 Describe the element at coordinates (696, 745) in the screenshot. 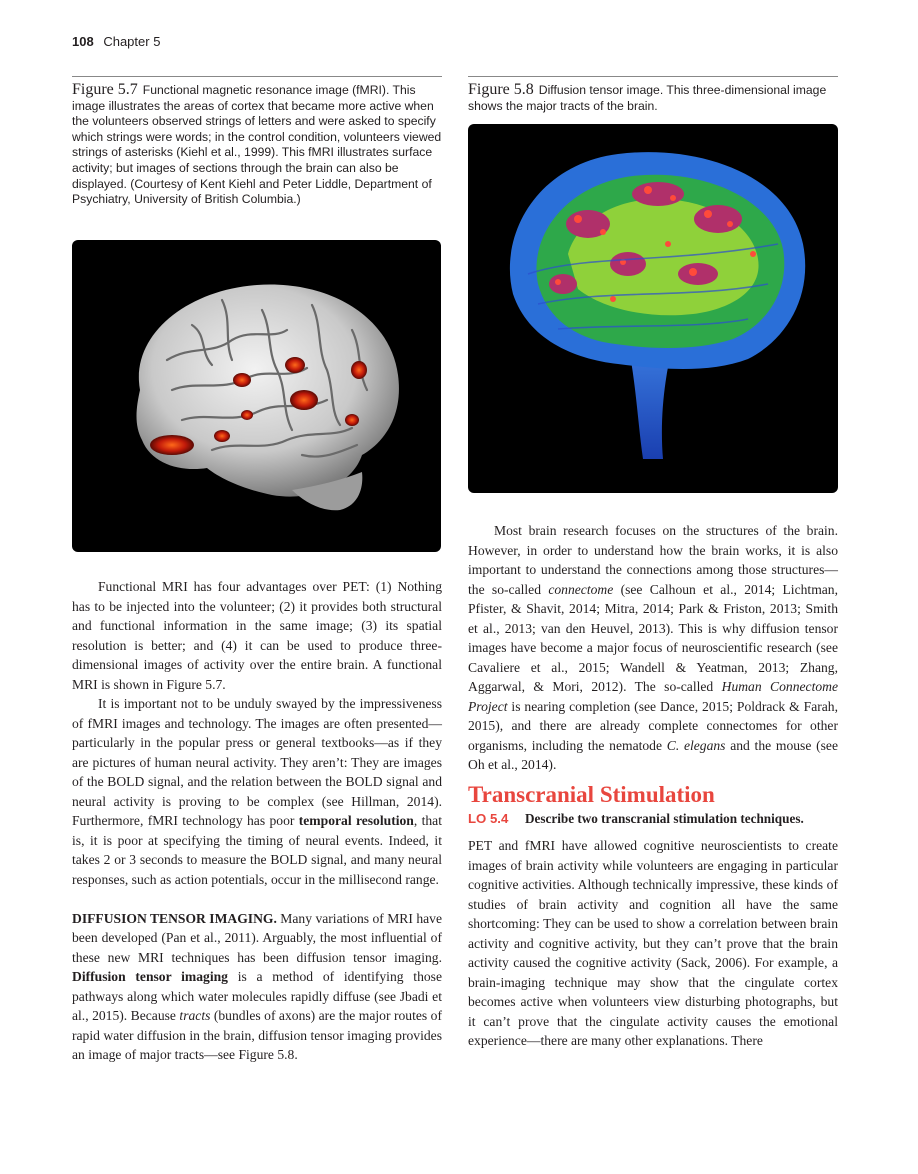

I see `term-c-elegans: C. elegans` at that location.